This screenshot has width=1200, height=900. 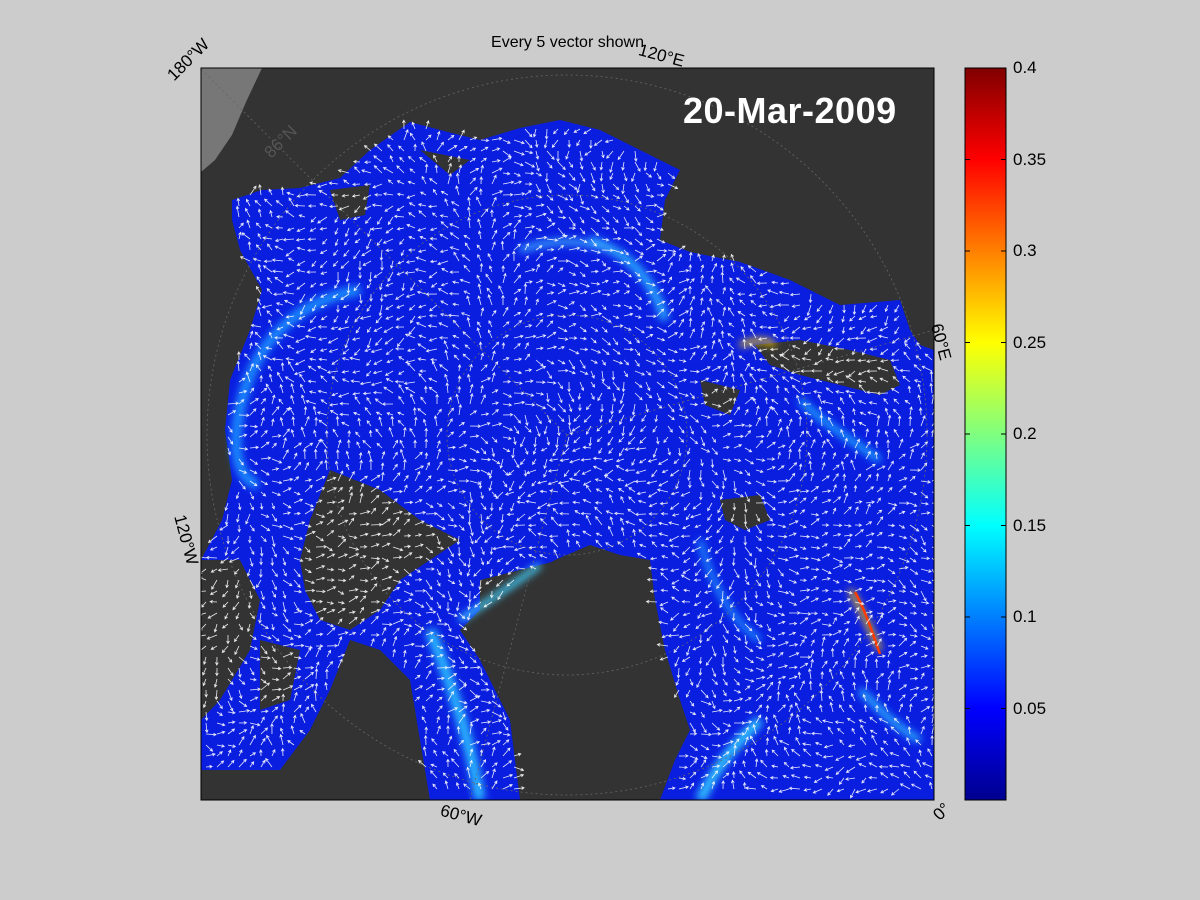 I want to click on map-title: Every 5 vector shown, so click(x=567, y=42).